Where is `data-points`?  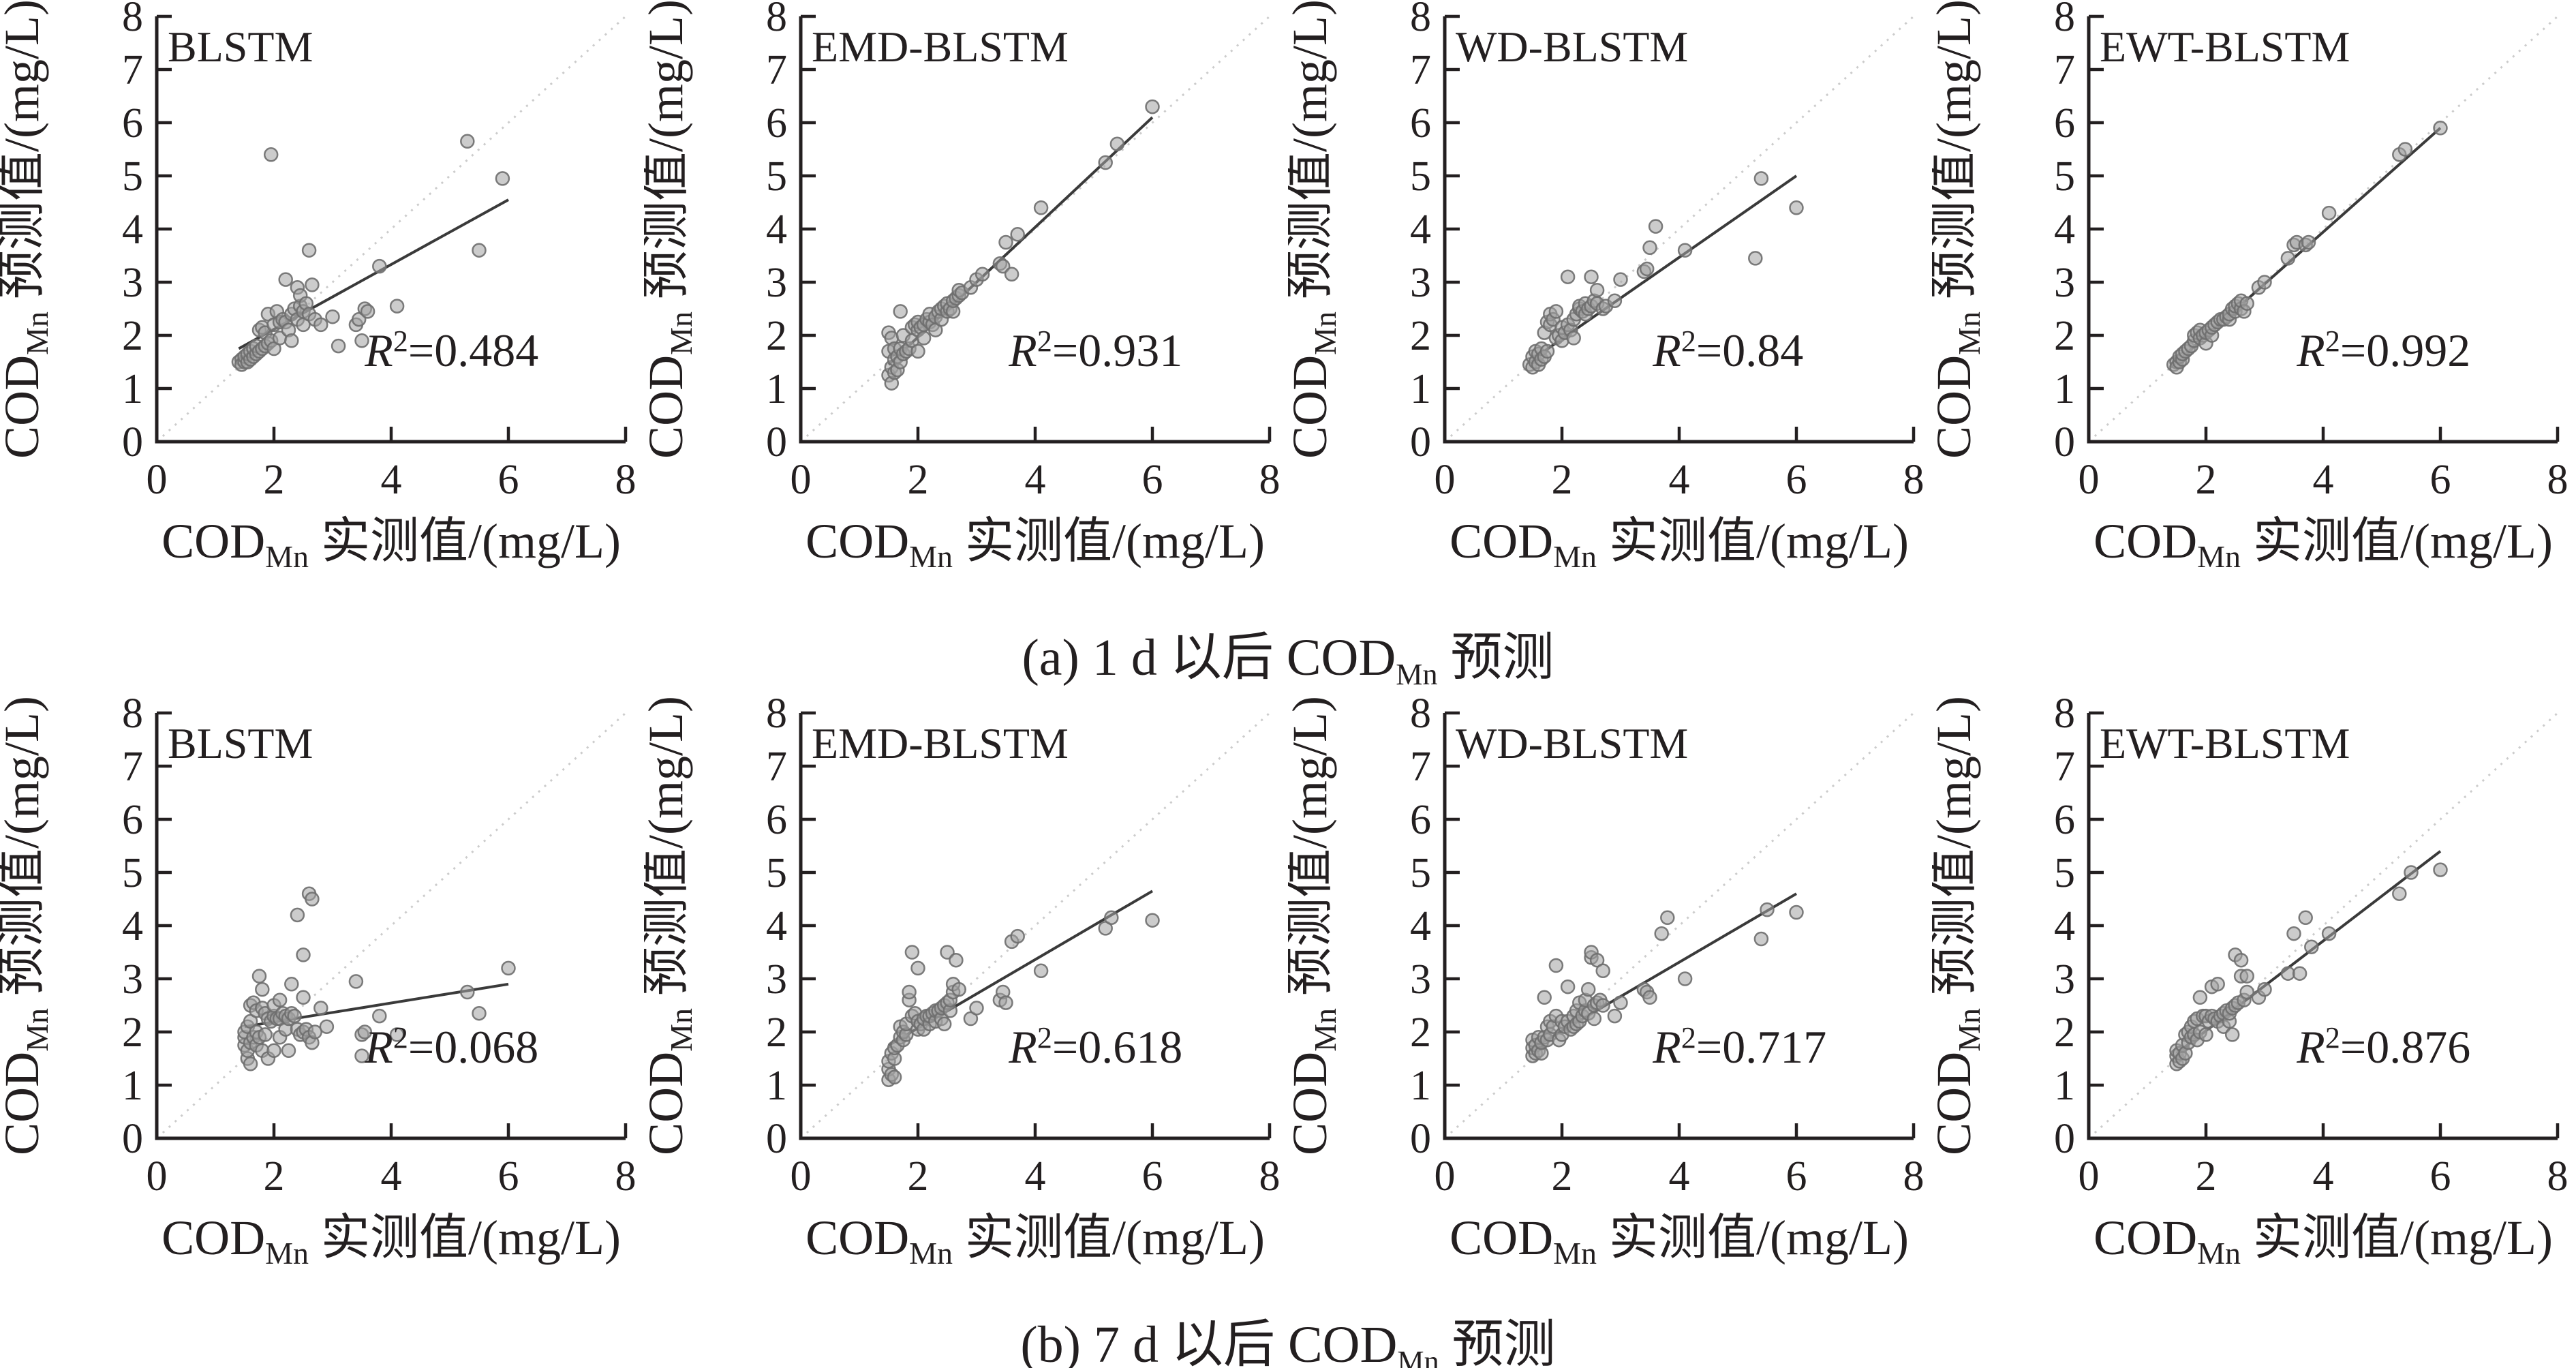
data-points is located at coordinates (371, 253).